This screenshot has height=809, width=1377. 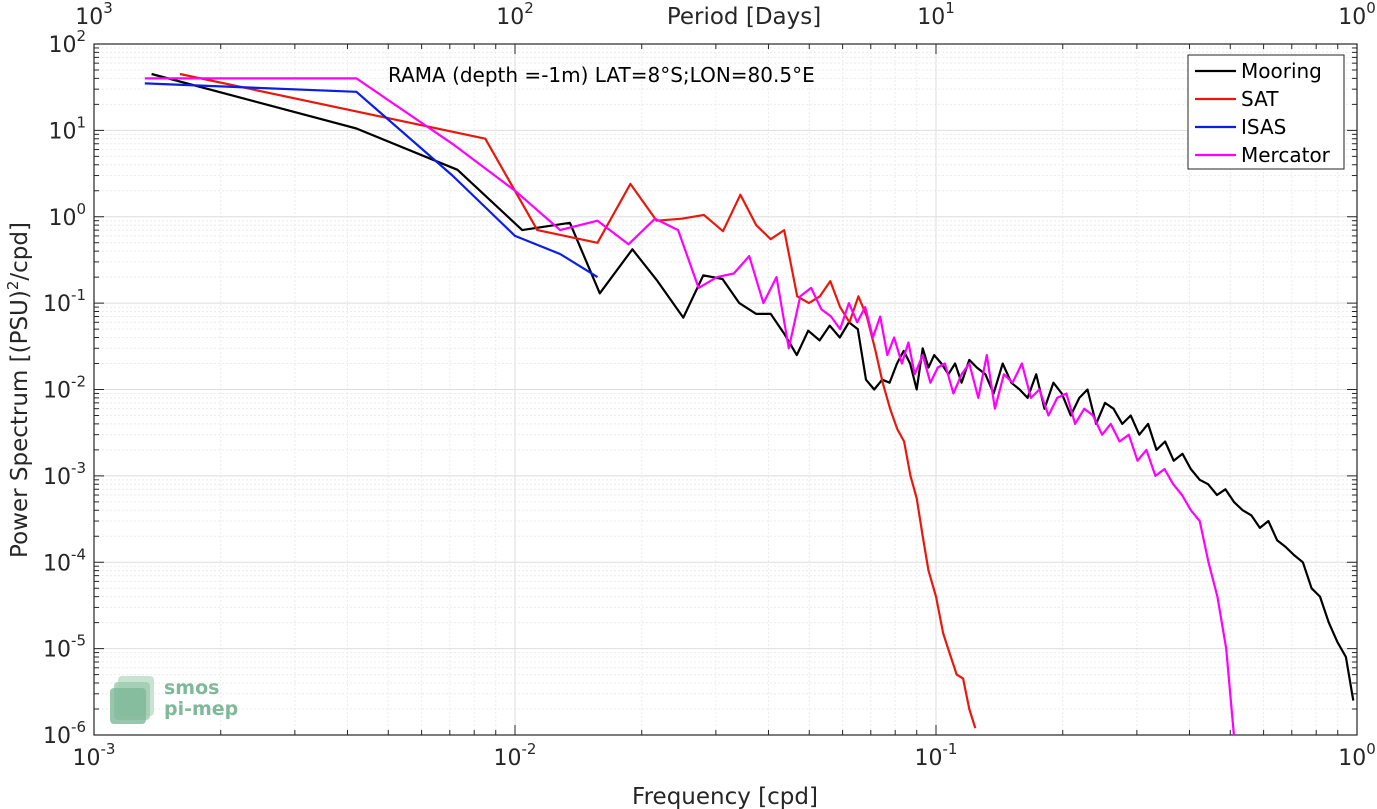 What do you see at coordinates (371, 180) in the screenshot?
I see `series-line-isas` at bounding box center [371, 180].